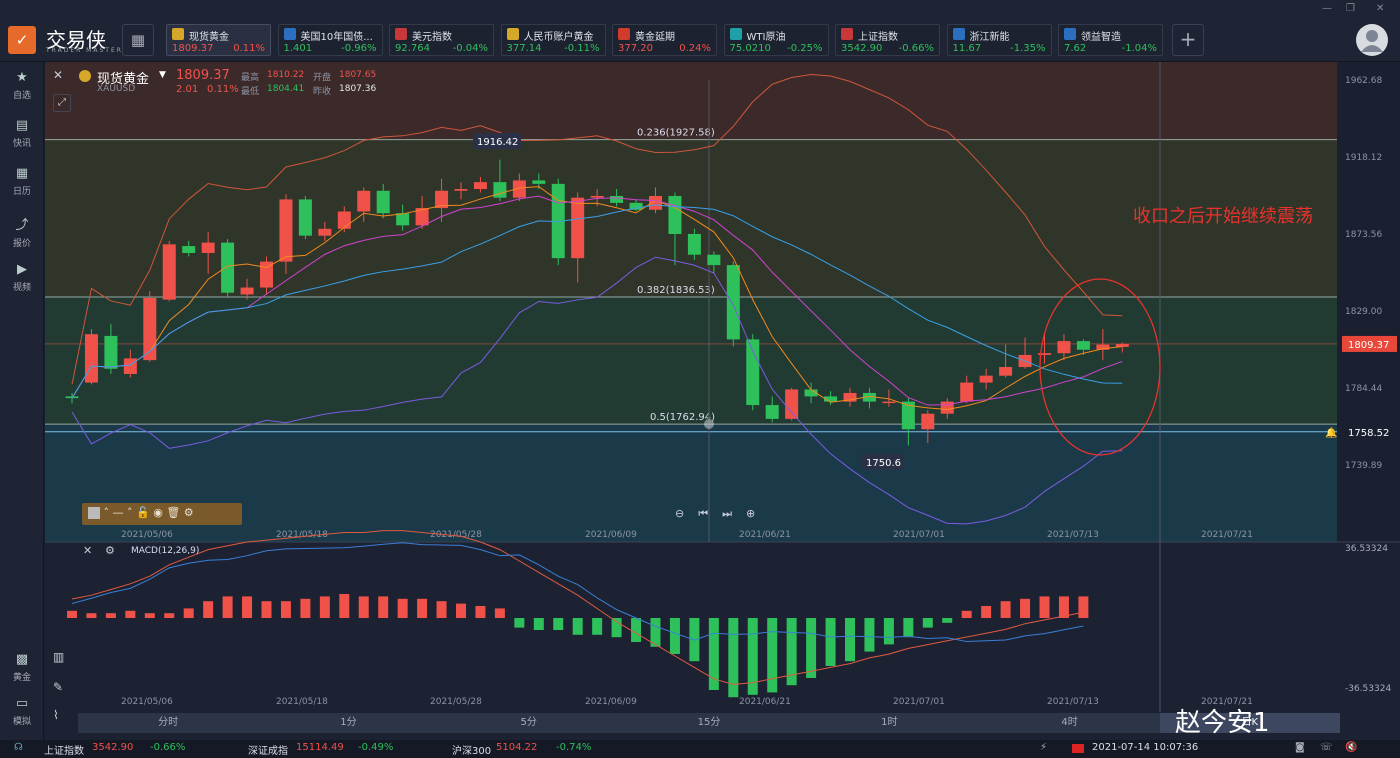  I want to click on crosshair-point, so click(709, 424).